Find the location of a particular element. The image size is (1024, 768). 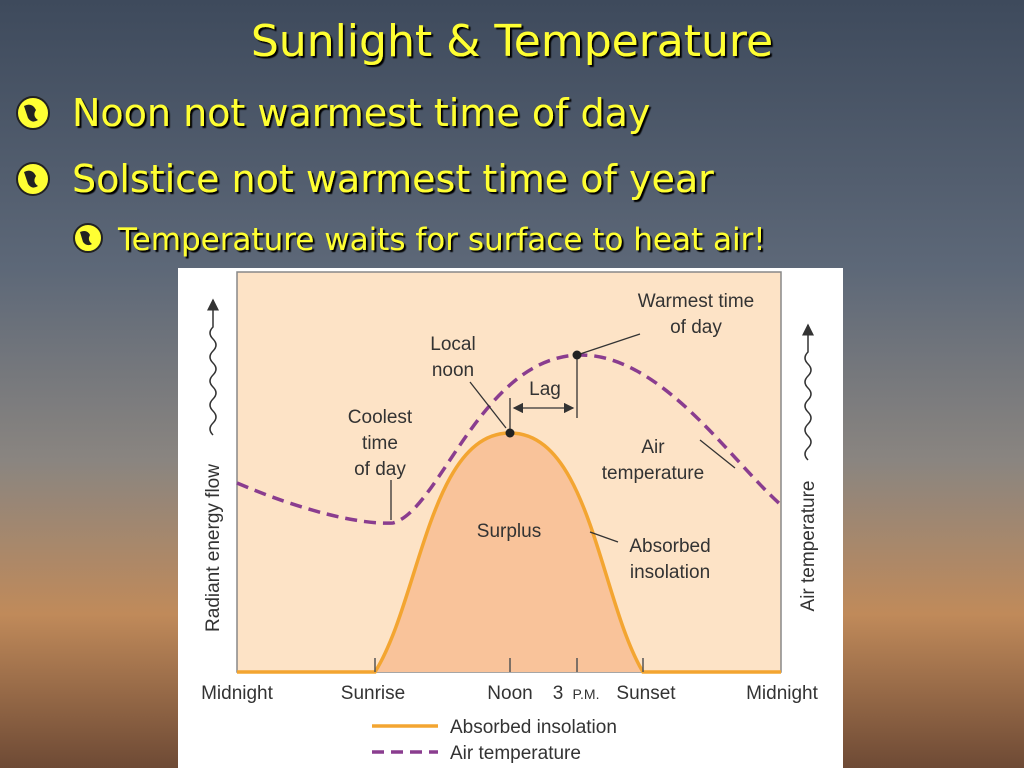

annotation: noon is located at coordinates (453, 370).